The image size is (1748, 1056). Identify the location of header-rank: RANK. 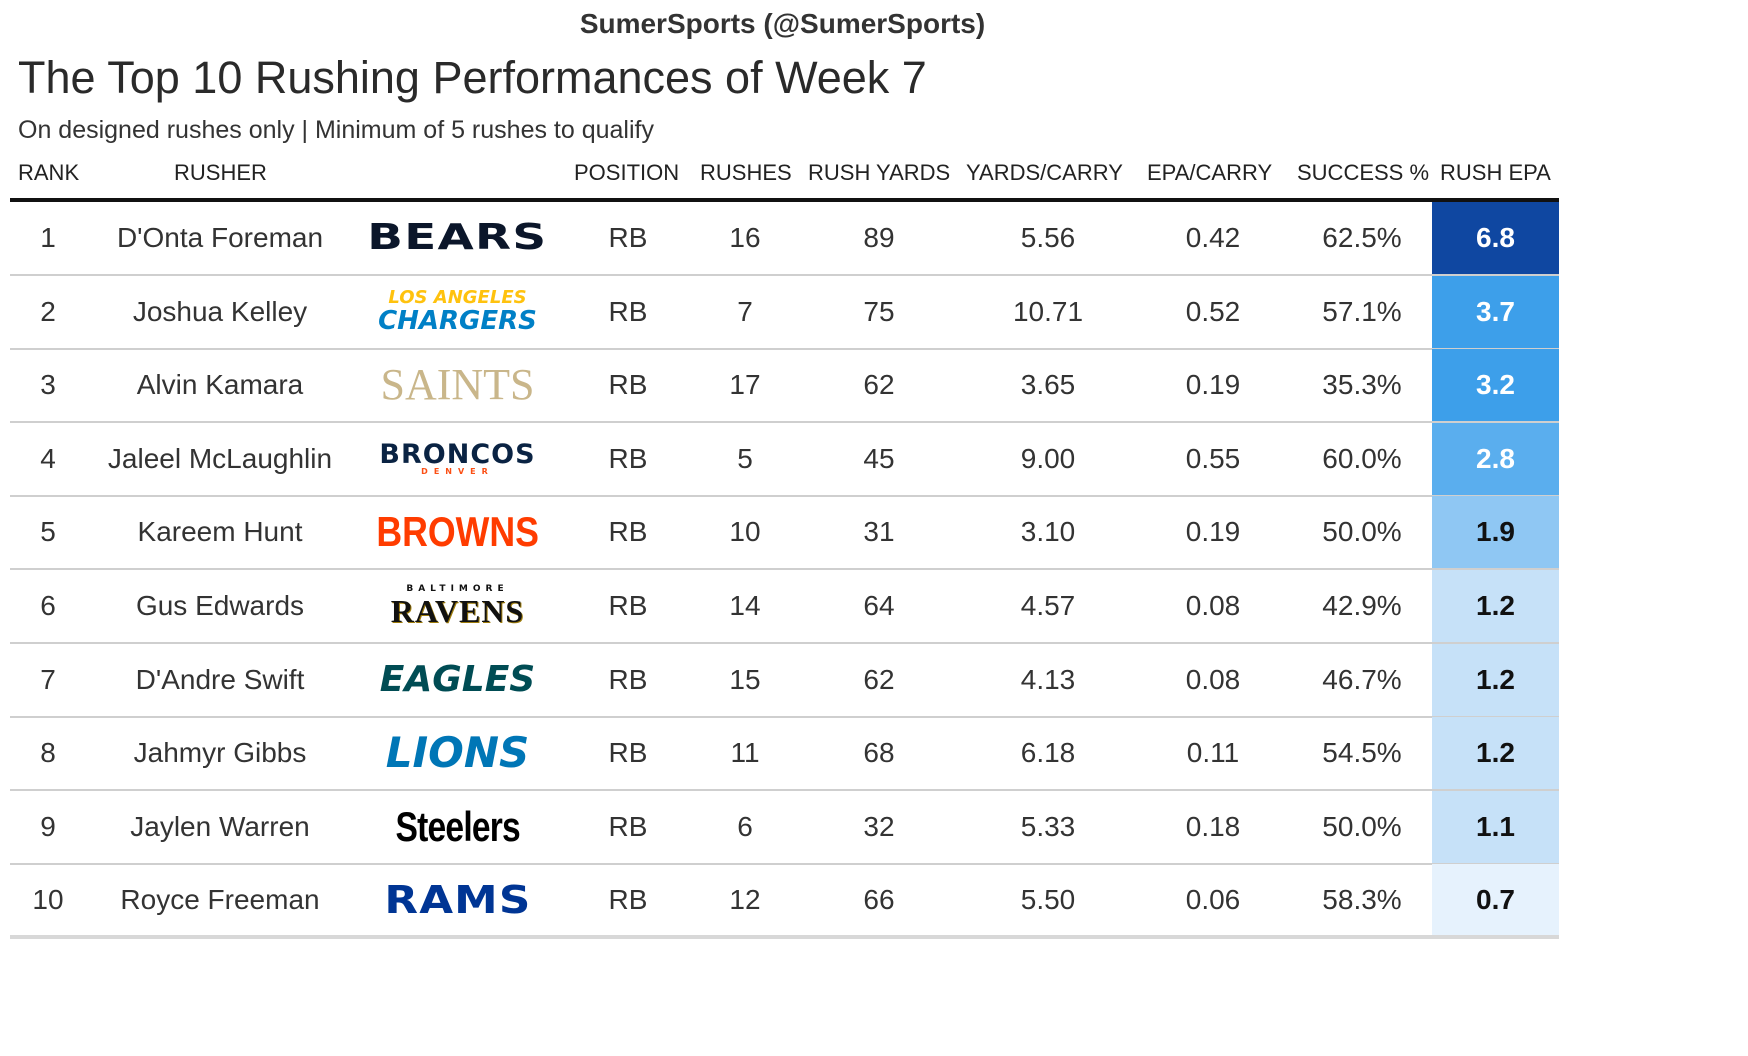
(49, 172).